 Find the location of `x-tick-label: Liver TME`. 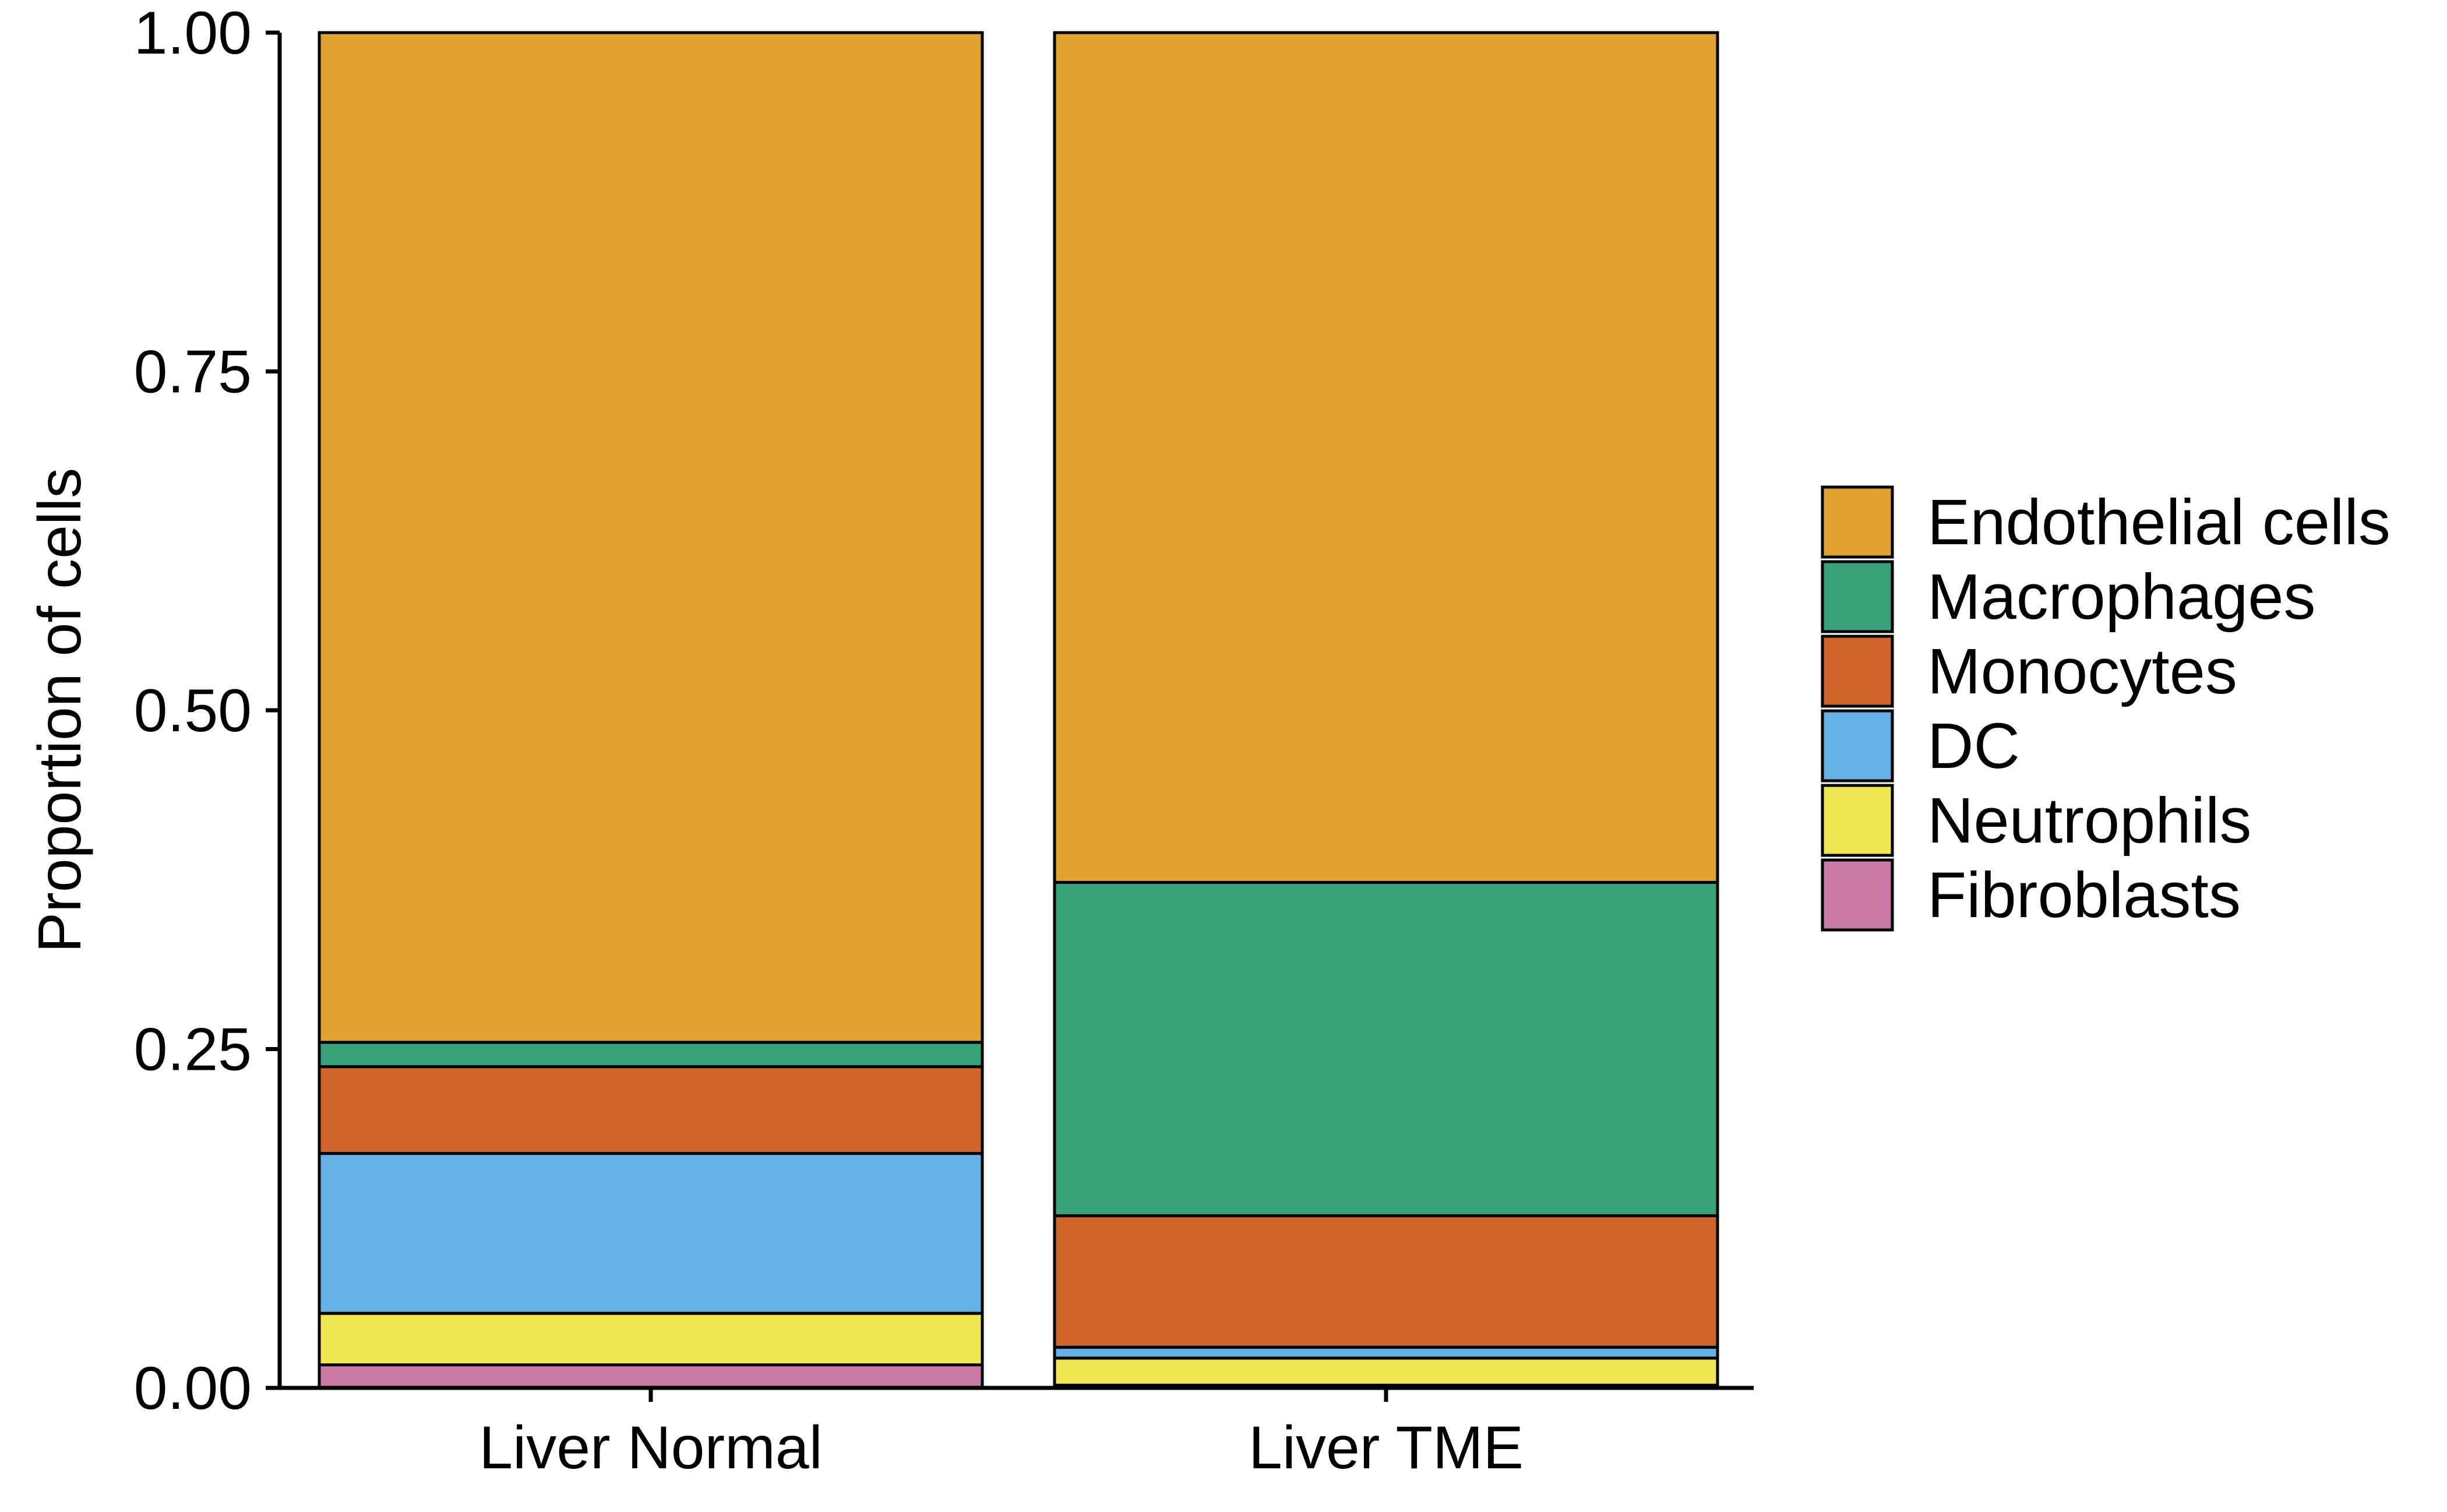

x-tick-label: Liver TME is located at coordinates (1386, 1448).